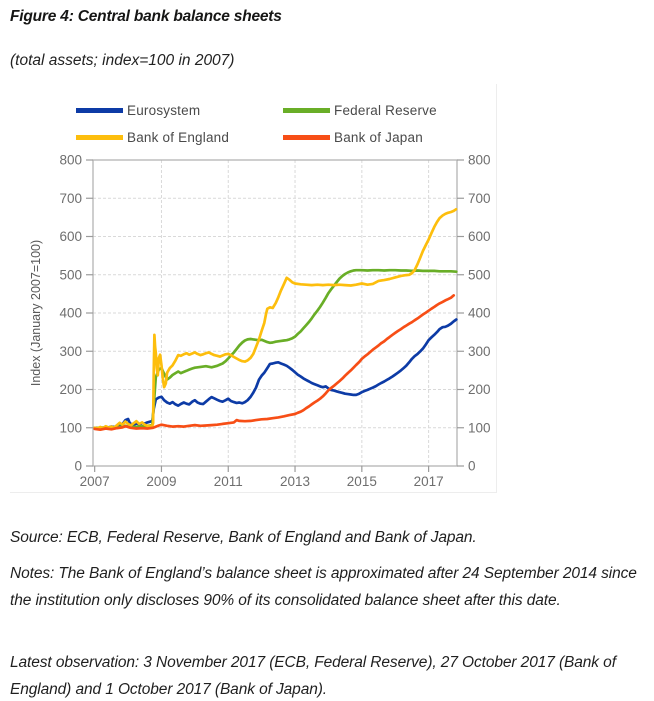 The width and height of the screenshot is (654, 701). I want to click on legend-item-bank-of-japan: Bank of Japan, so click(360, 137).